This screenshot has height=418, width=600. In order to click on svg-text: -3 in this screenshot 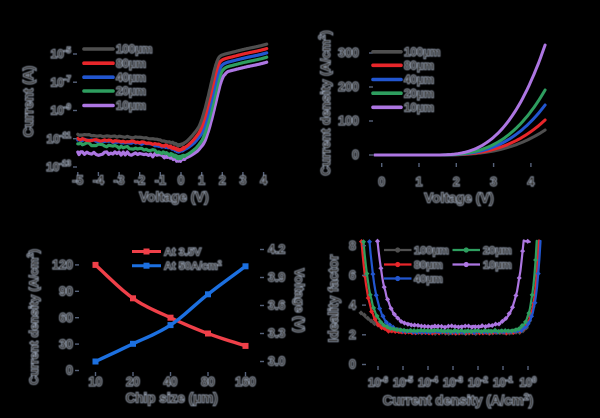, I will do `click(118, 181)`.